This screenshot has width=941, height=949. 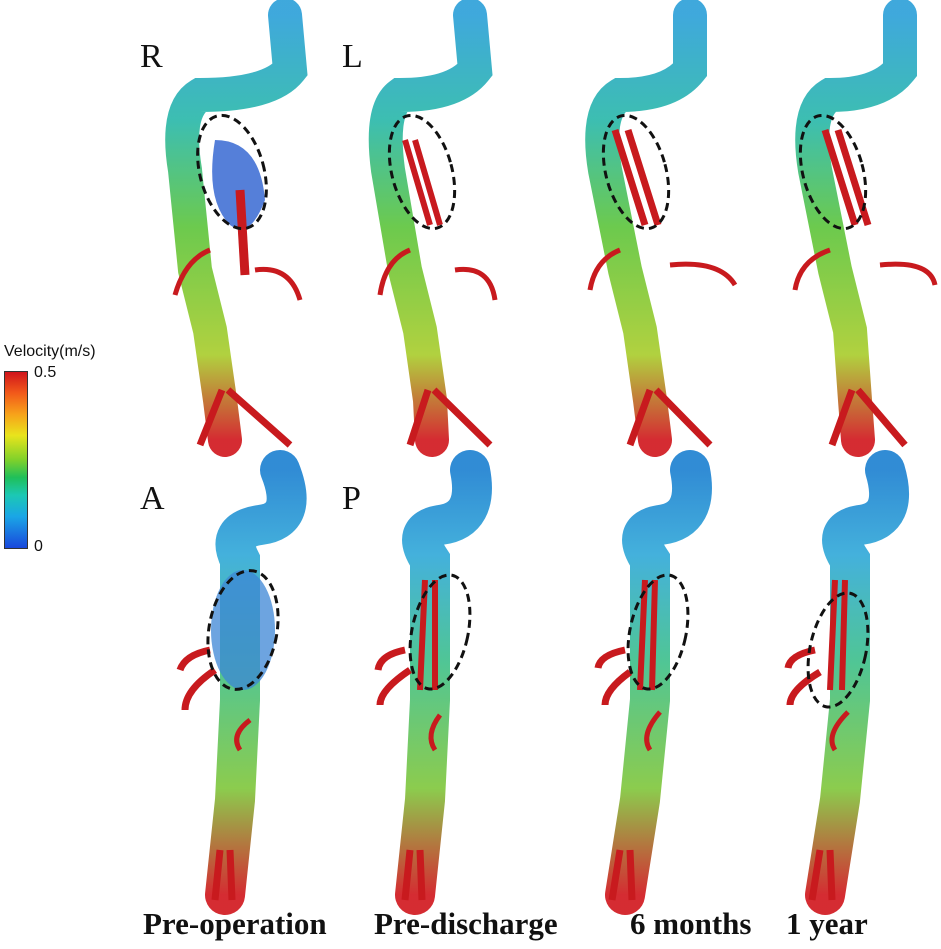 I want to click on panel-bottom-pre-operation, so click(x=241, y=682).